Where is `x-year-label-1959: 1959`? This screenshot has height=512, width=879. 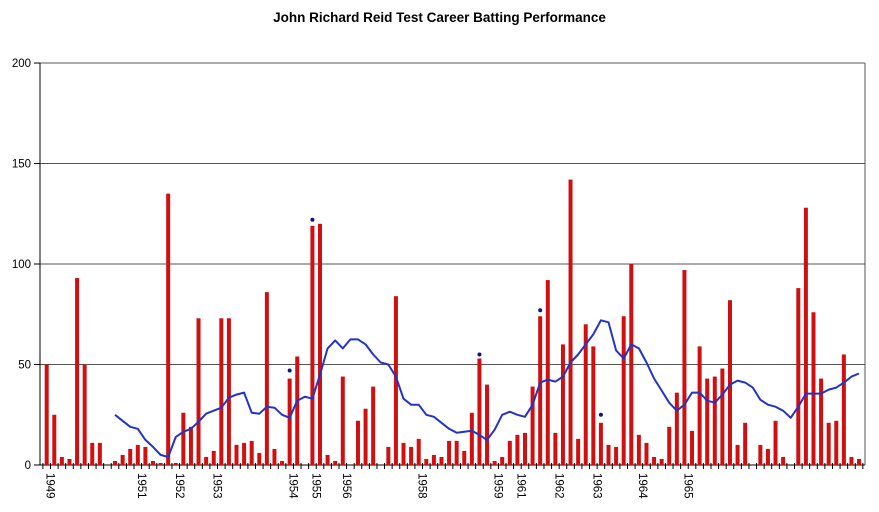
x-year-label-1959: 1959 is located at coordinates (498, 486).